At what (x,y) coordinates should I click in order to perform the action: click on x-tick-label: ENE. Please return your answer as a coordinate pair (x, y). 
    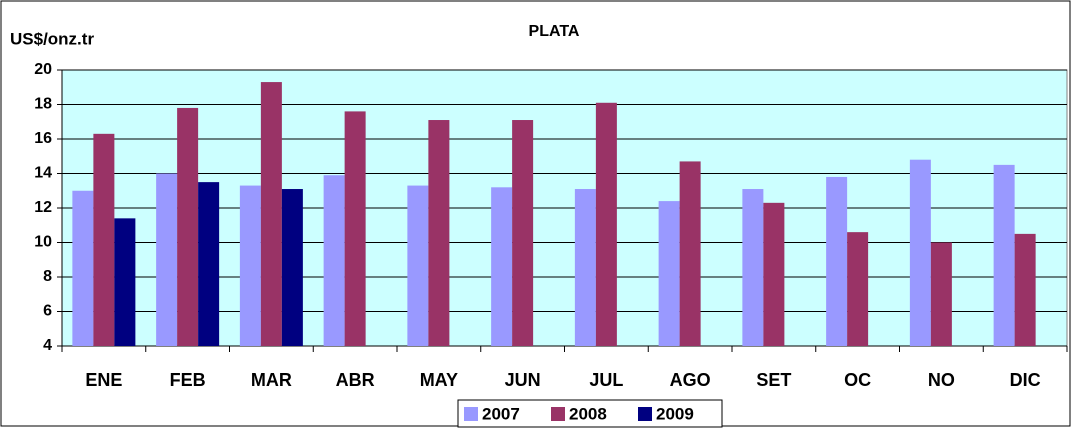
    Looking at the image, I should click on (103, 380).